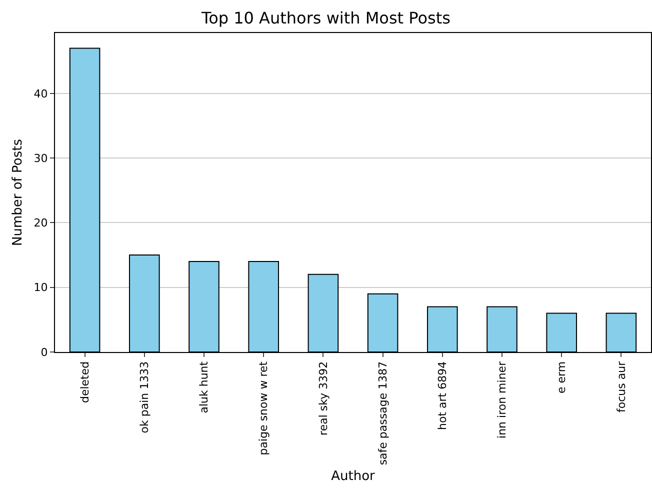 The image size is (652, 489). Describe the element at coordinates (41, 158) in the screenshot. I see `y-tick-label: 30` at that location.